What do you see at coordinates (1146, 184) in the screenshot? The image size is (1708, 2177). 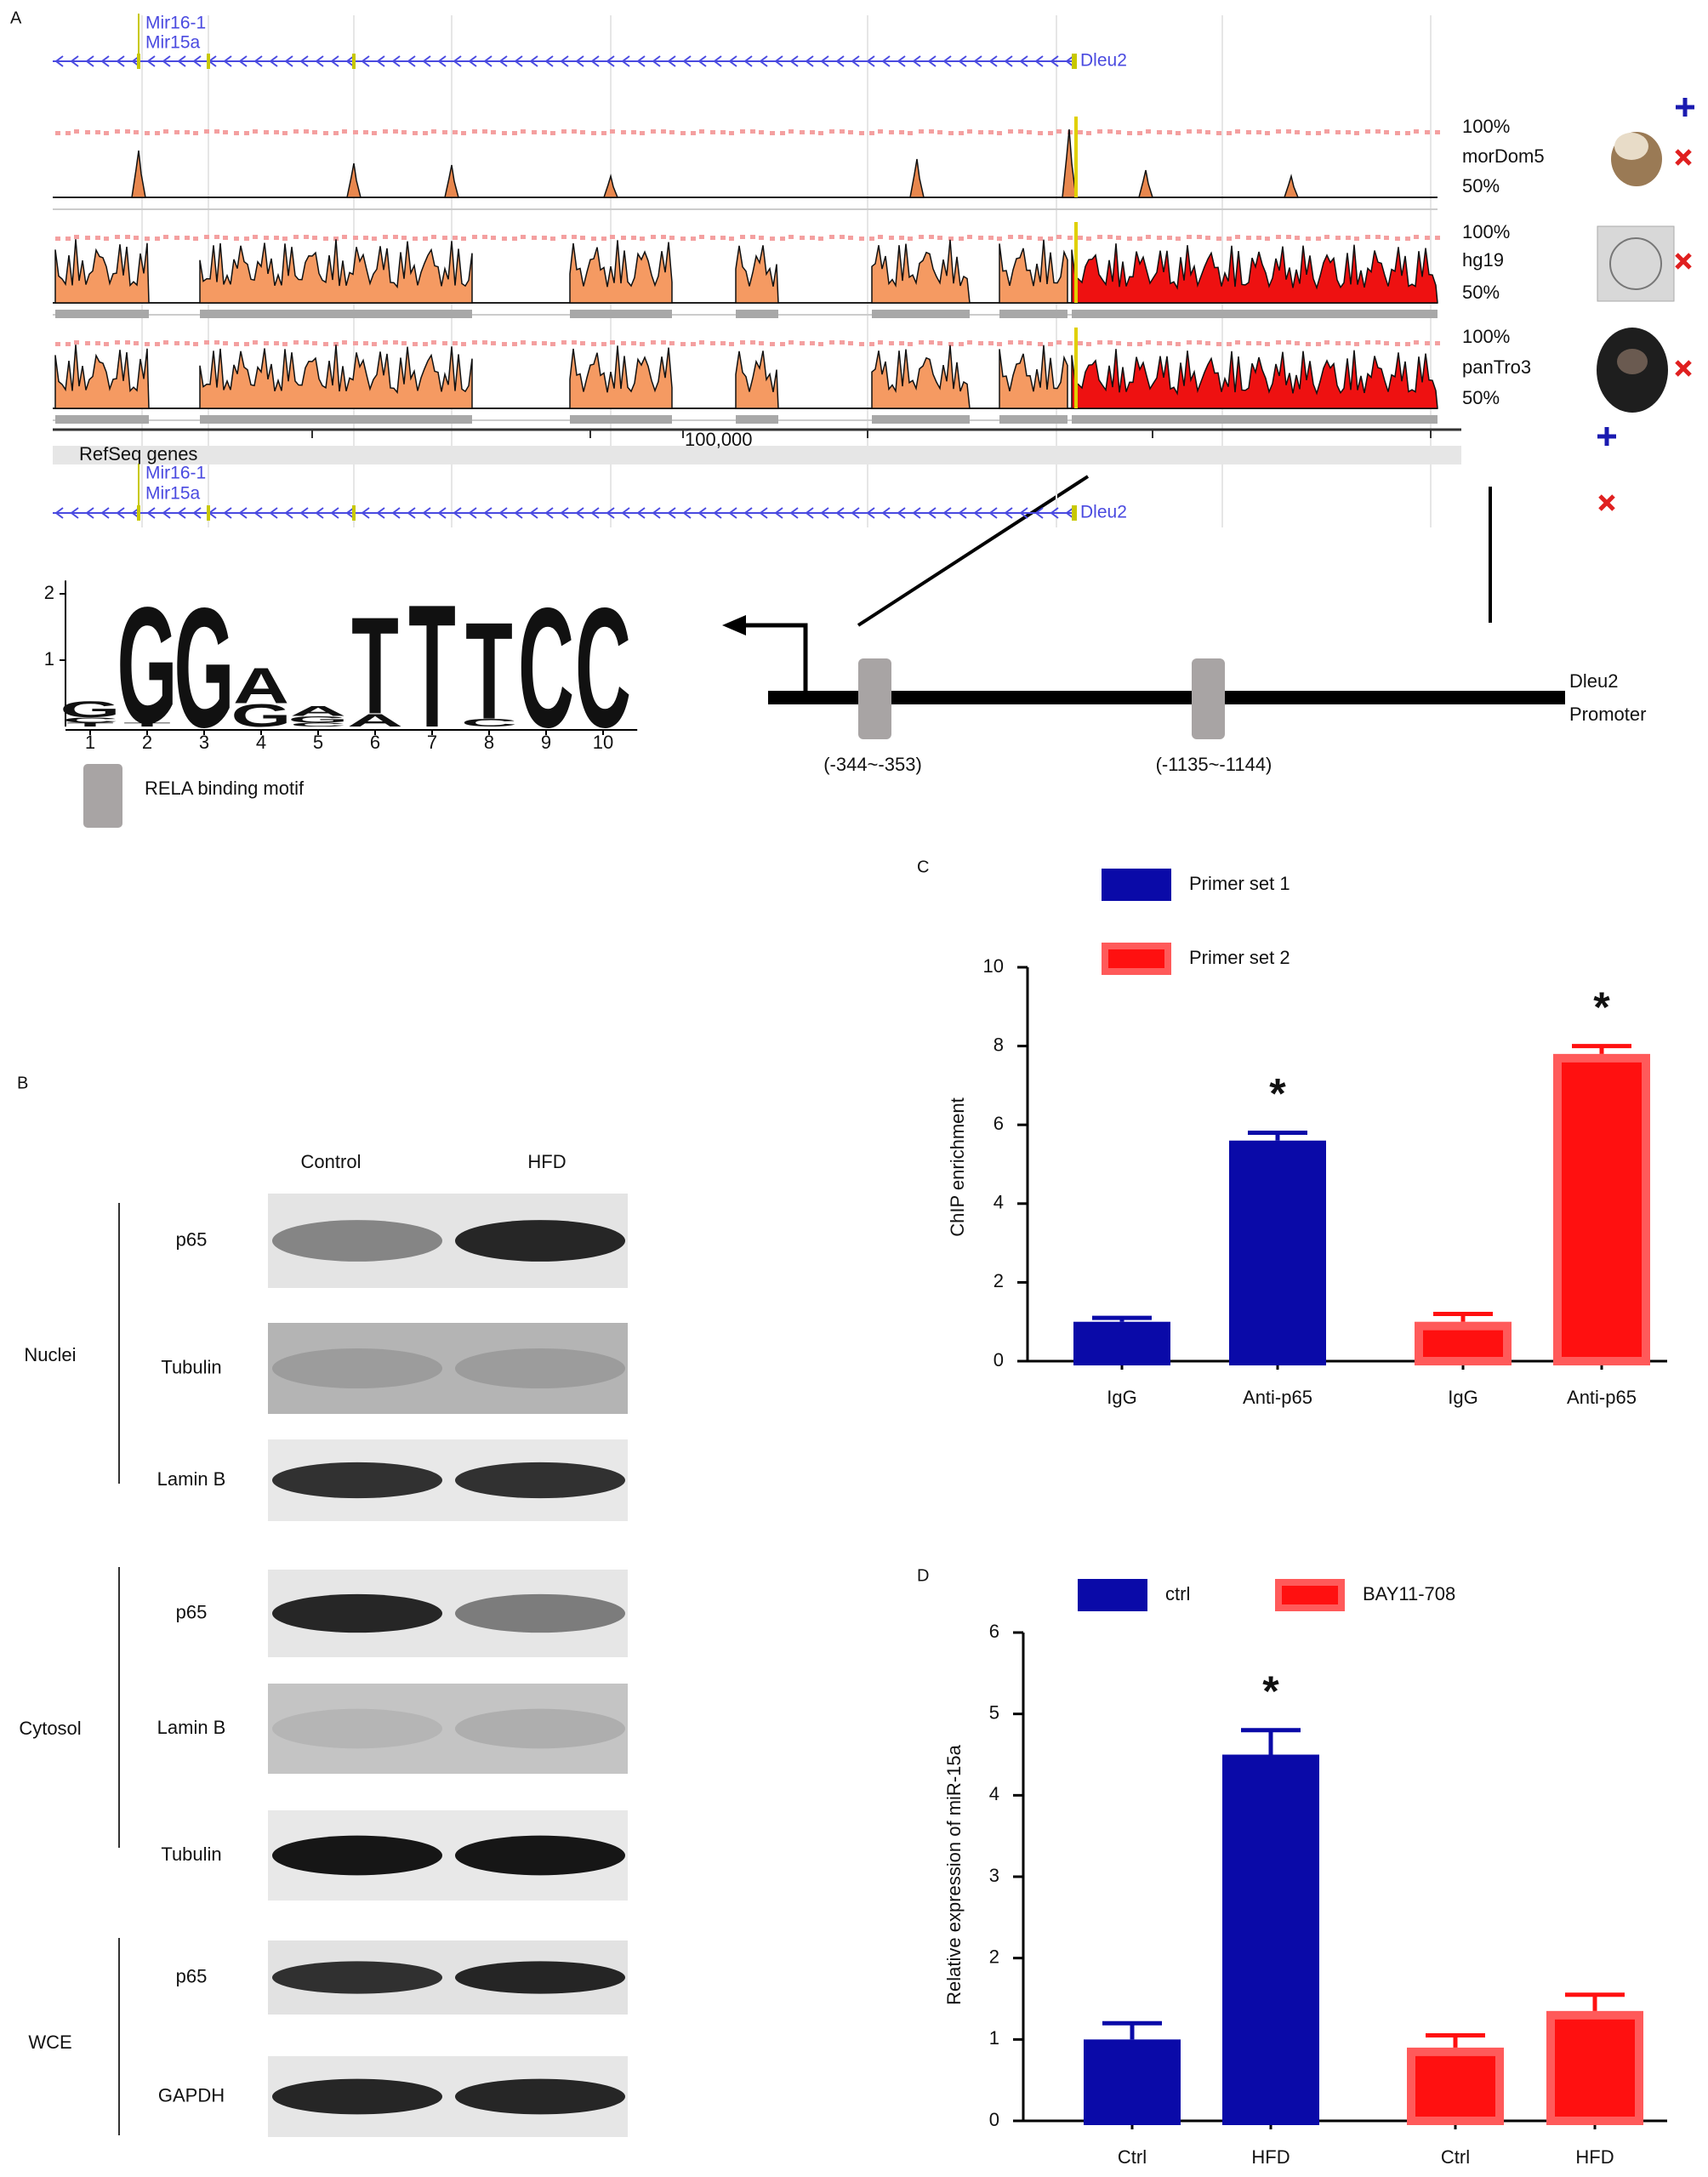 I see `conservation-peak` at bounding box center [1146, 184].